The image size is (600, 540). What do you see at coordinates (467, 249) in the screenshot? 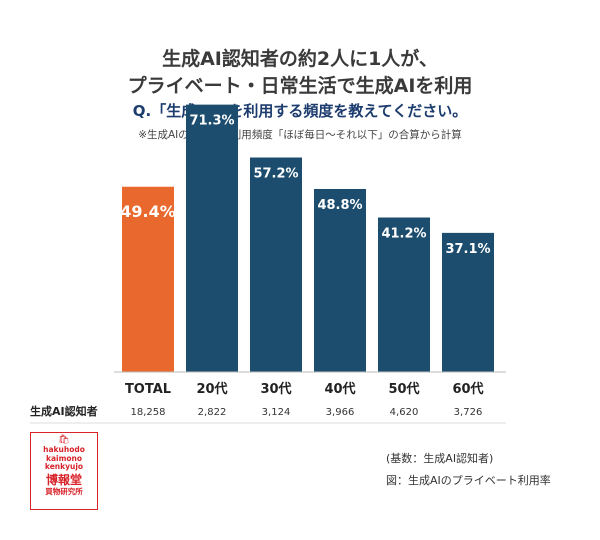
I see `bar-value-label-5: 37.1%` at bounding box center [467, 249].